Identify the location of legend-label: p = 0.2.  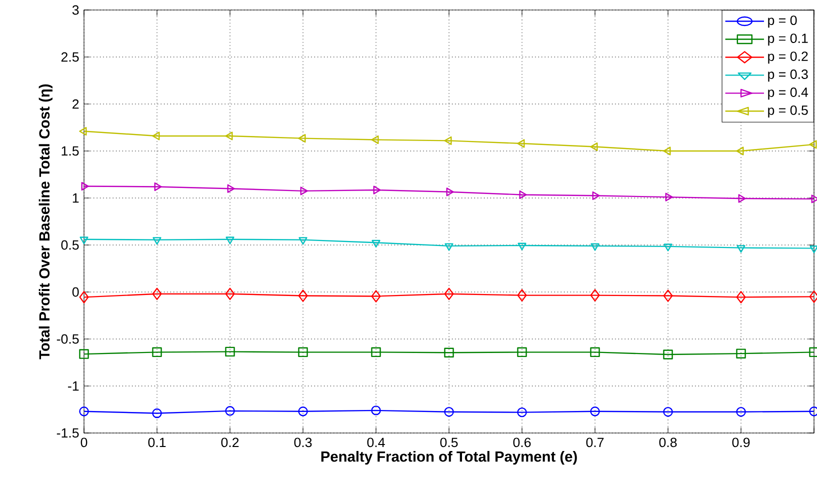
(788, 58).